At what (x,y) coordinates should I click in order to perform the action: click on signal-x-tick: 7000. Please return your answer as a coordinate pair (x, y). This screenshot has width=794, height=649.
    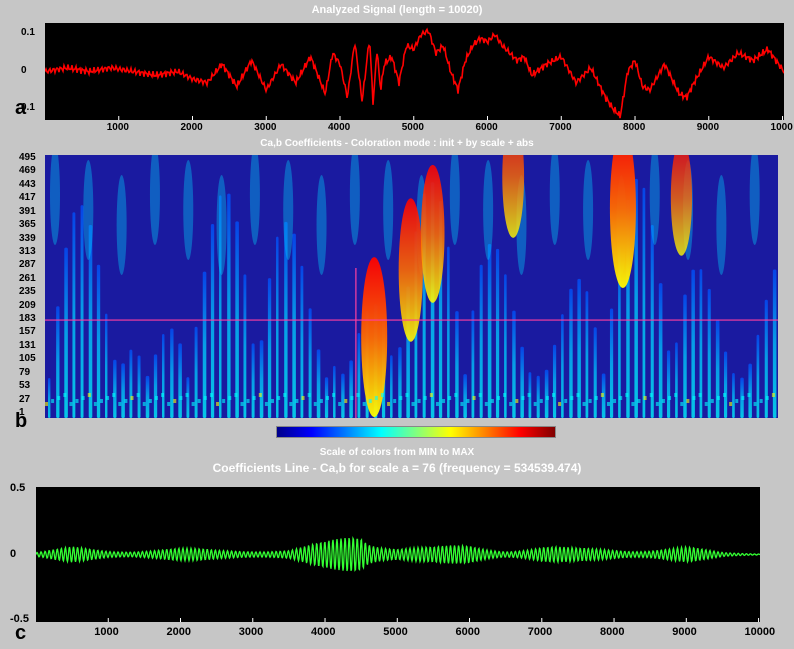
    Looking at the image, I should click on (560, 127).